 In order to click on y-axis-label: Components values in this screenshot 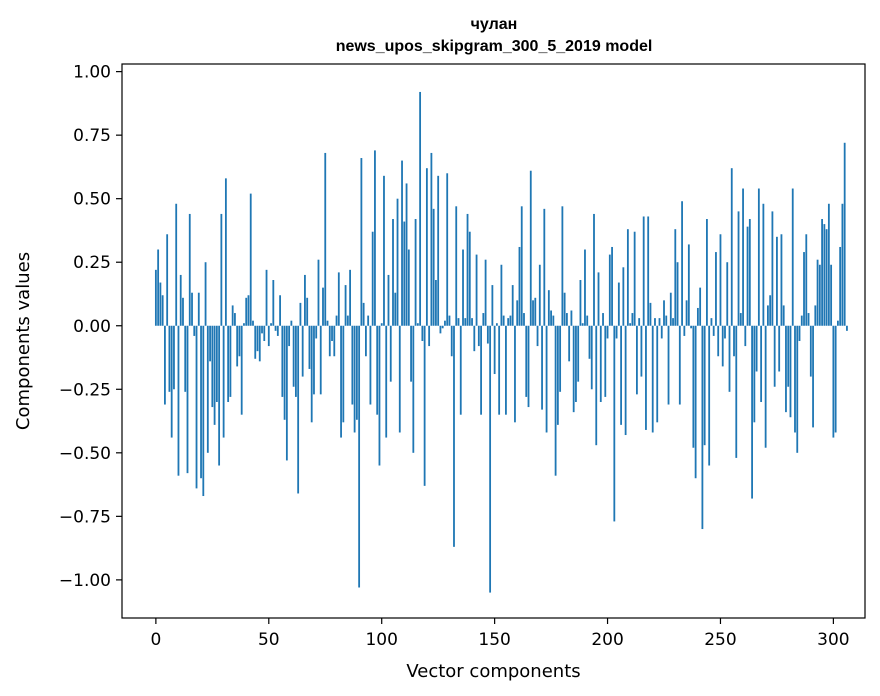, I will do `click(23, 341)`.